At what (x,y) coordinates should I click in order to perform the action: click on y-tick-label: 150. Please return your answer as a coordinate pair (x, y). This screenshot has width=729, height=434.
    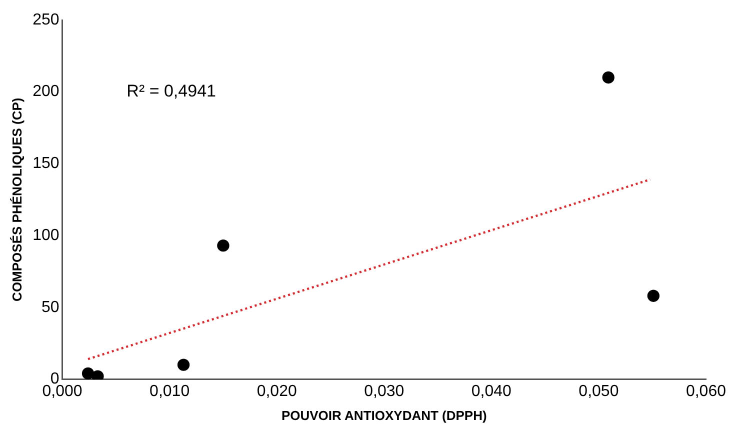
    Looking at the image, I should click on (46, 163).